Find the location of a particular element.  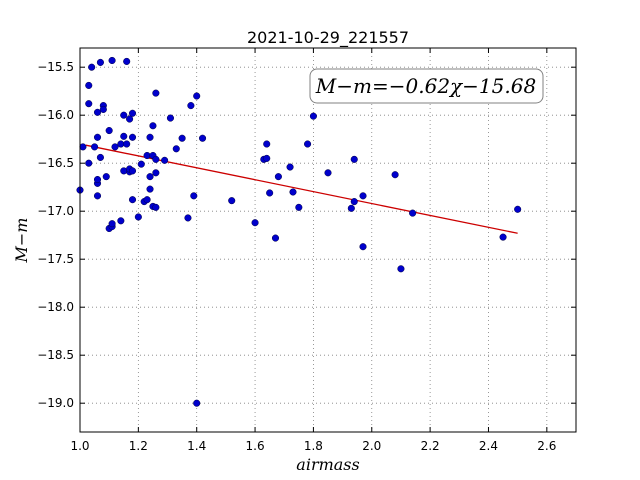

fit-equation-frame is located at coordinates (426, 86).